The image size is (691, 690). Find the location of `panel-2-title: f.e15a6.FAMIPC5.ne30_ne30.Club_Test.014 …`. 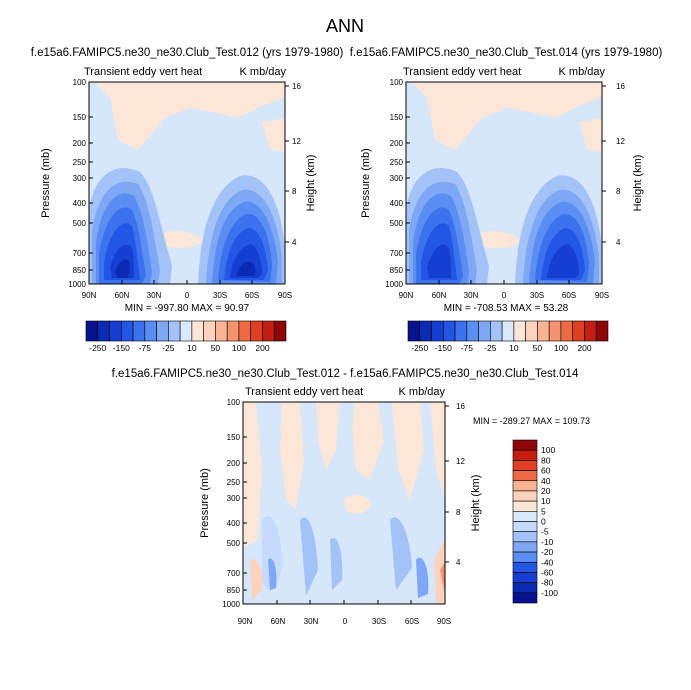

panel-2-title: f.e15a6.FAMIPC5.ne30_ne30.Club_Test.014 … is located at coordinates (506, 53).